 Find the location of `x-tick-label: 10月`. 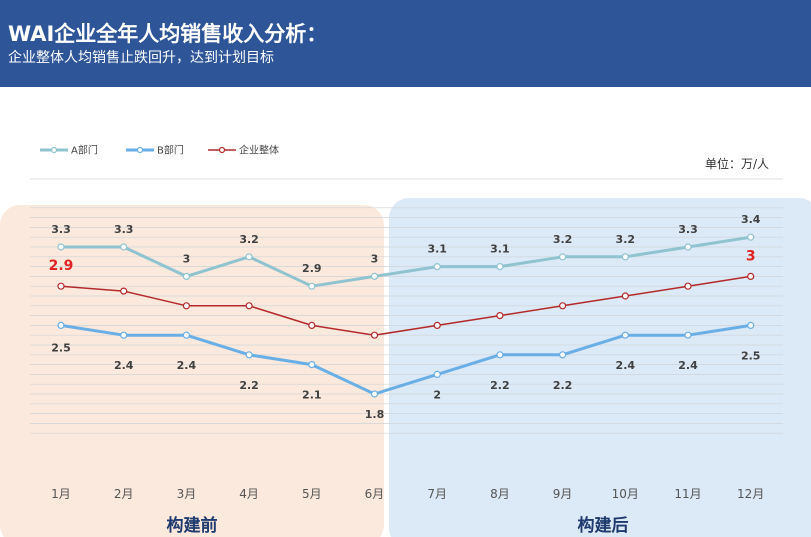

x-tick-label: 10月 is located at coordinates (625, 494).